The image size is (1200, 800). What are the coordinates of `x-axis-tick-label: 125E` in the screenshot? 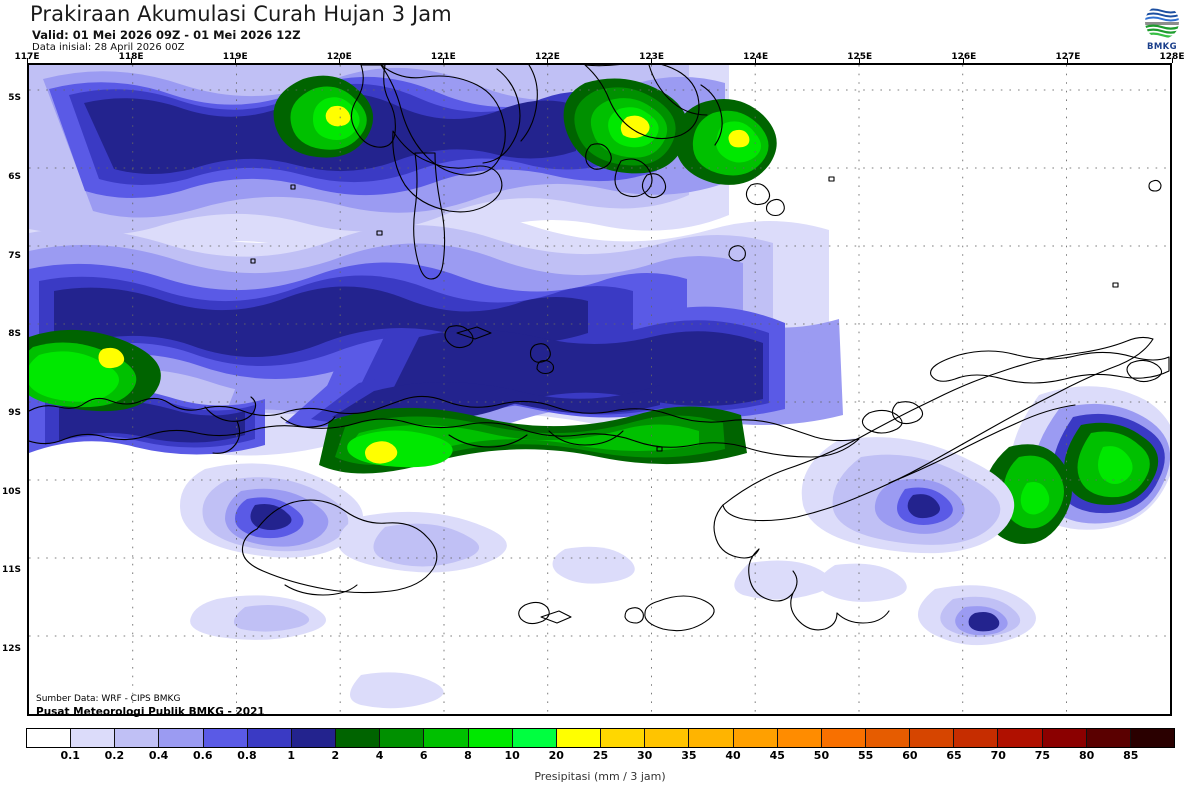 It's located at (860, 57).